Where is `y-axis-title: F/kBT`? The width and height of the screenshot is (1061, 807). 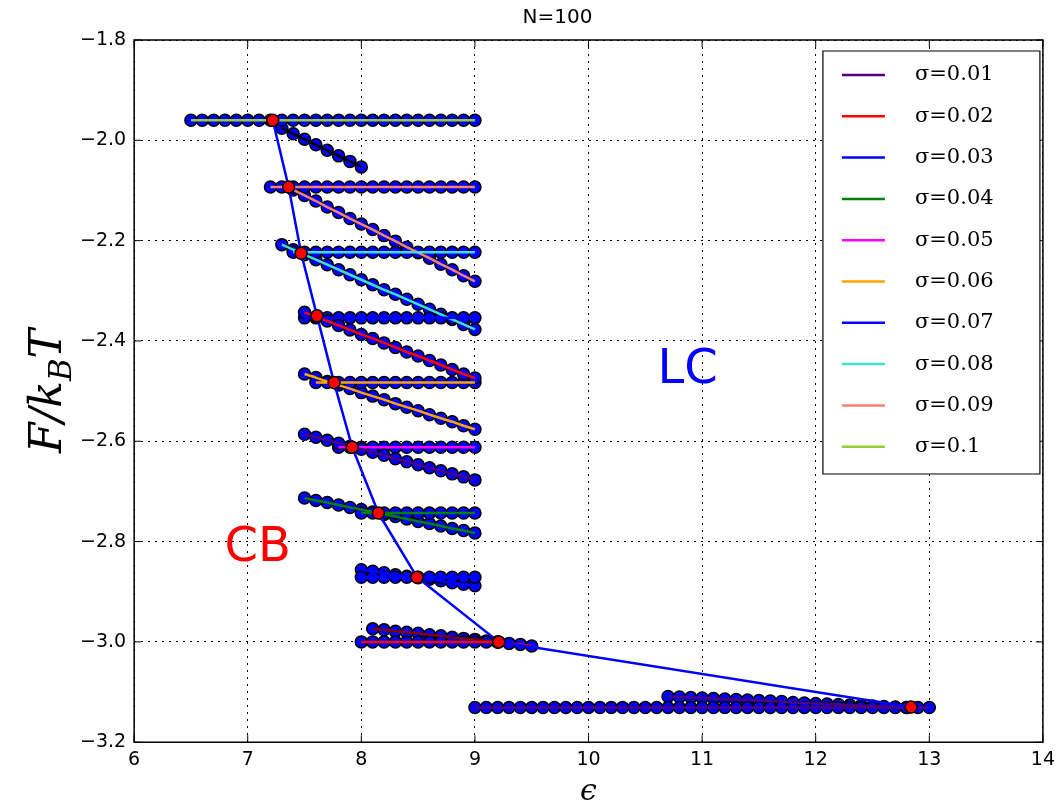 y-axis-title: F/kBT is located at coordinates (49, 390).